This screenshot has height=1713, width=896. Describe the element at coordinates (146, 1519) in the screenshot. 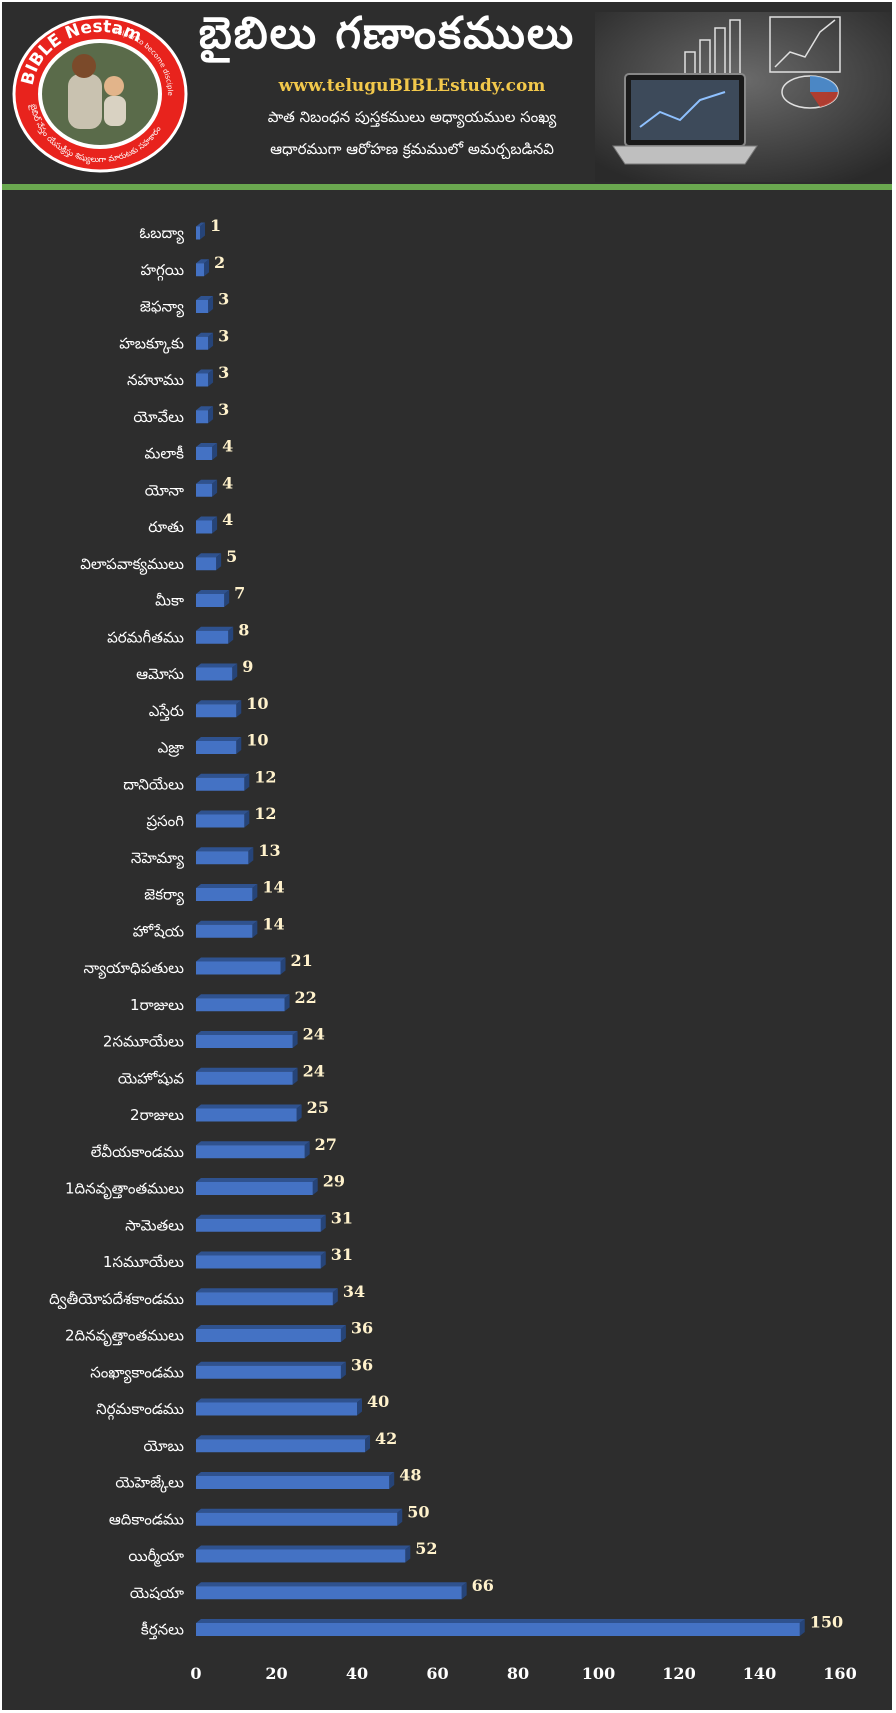

I see `category-label: ఆదికాండము` at that location.